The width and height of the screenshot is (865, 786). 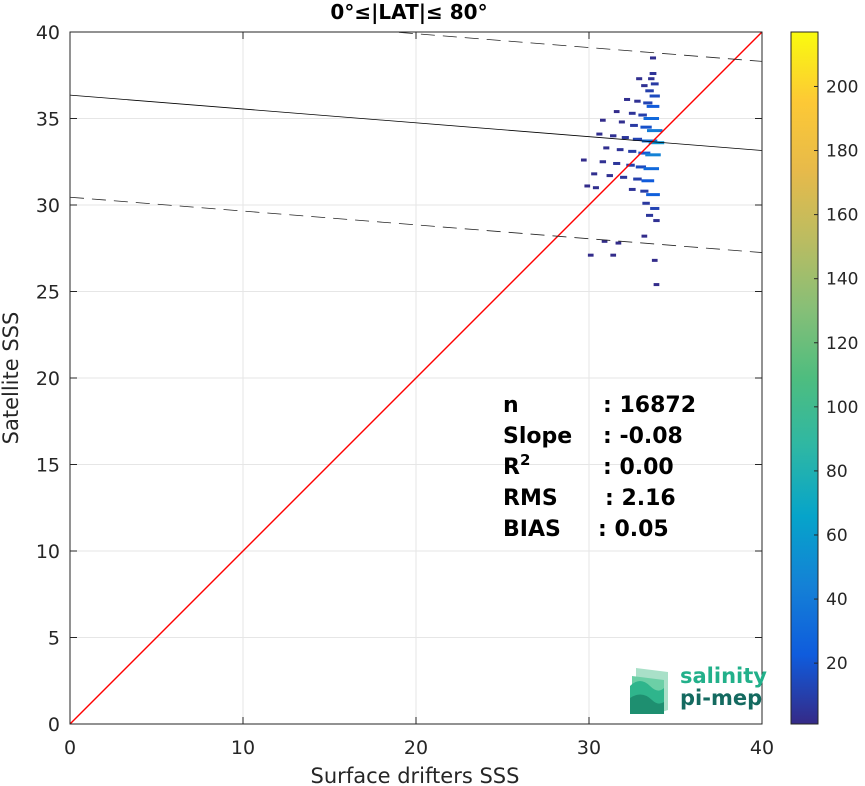 I want to click on stat-label-bias: BIAS, so click(x=532, y=529).